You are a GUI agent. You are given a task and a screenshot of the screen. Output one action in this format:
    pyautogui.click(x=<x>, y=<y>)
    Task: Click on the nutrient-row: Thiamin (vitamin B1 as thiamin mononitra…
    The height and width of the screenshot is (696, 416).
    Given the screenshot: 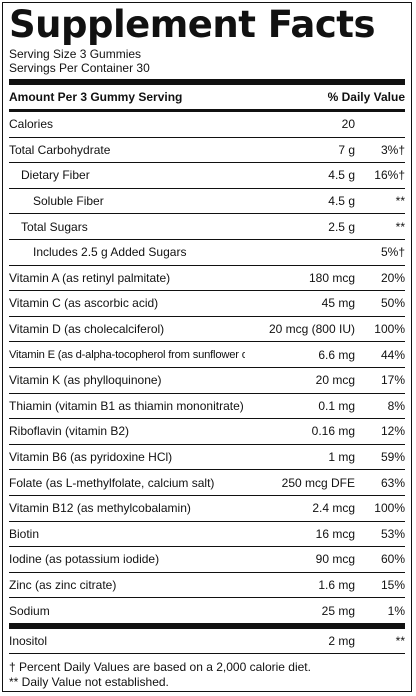 What is the action you would take?
    pyautogui.click(x=207, y=407)
    